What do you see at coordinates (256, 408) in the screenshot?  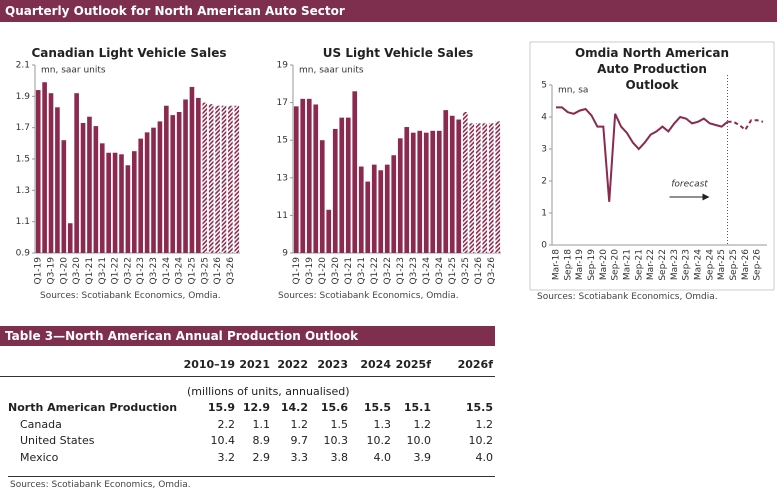 I see `table-cell: 12.9` at bounding box center [256, 408].